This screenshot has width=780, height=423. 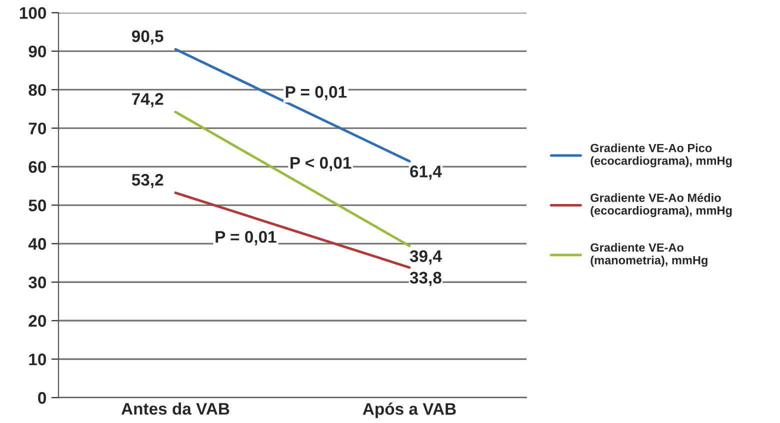 What do you see at coordinates (148, 100) in the screenshot?
I see `data-label: 74,2` at bounding box center [148, 100].